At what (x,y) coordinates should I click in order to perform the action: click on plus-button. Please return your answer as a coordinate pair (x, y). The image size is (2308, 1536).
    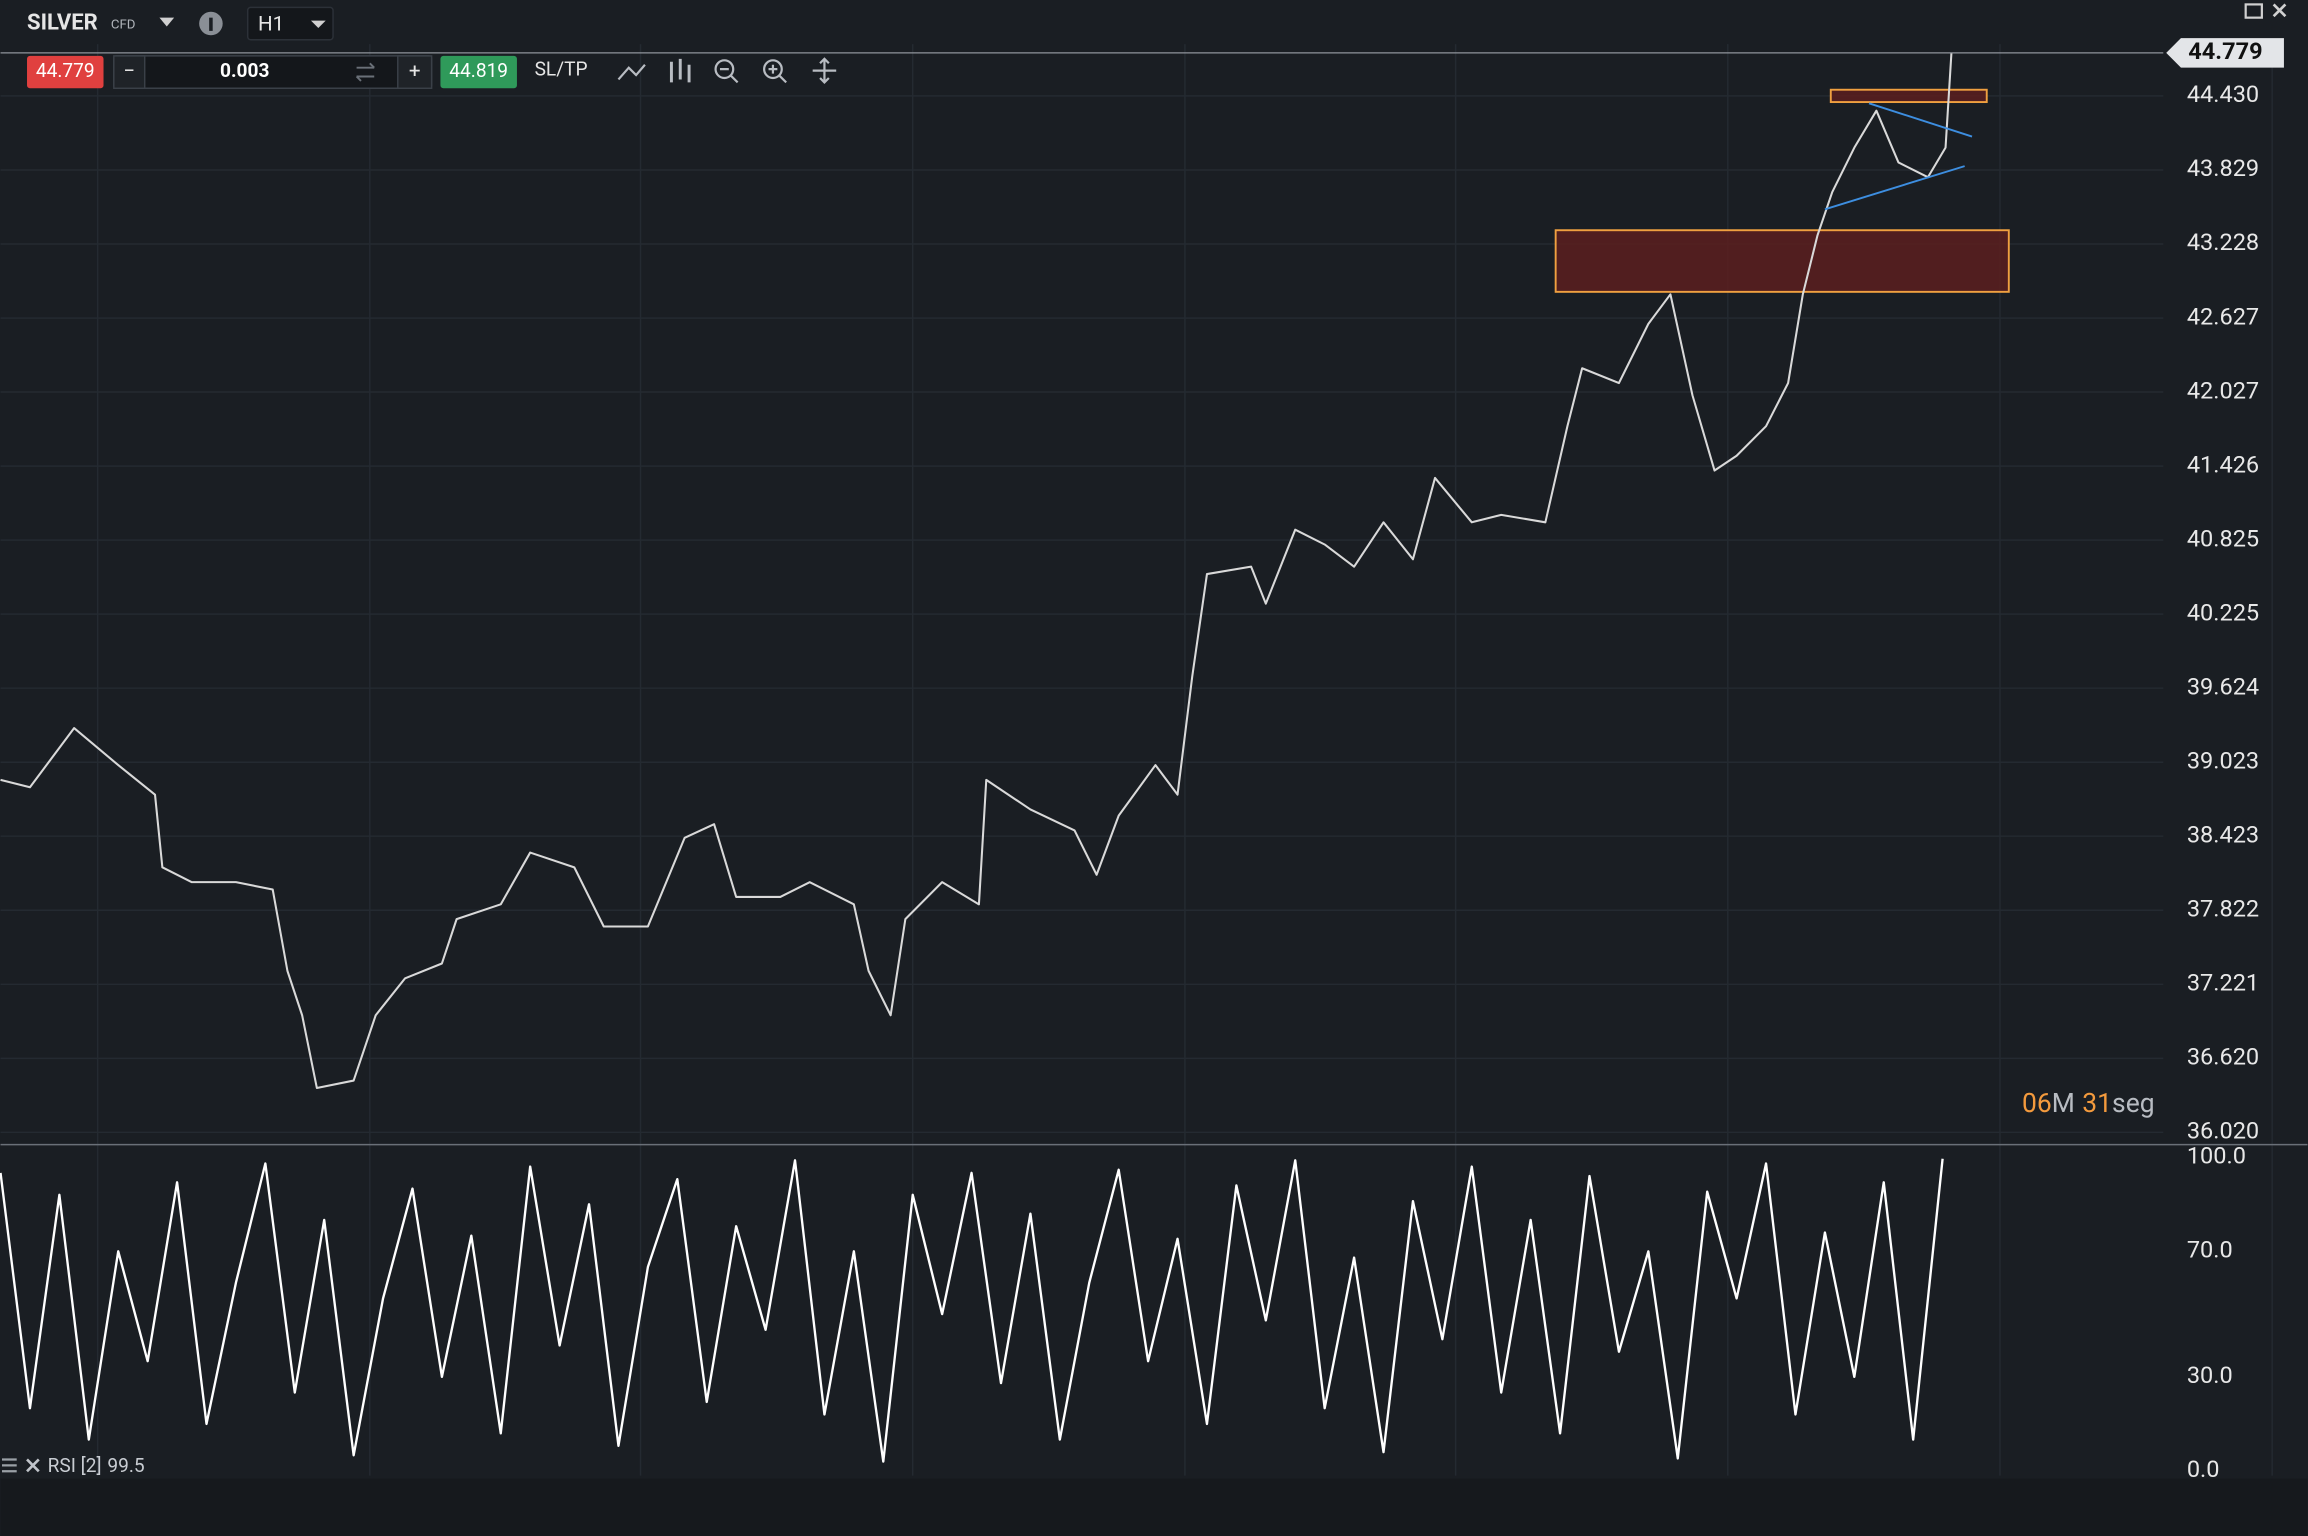
    Looking at the image, I should click on (415, 72).